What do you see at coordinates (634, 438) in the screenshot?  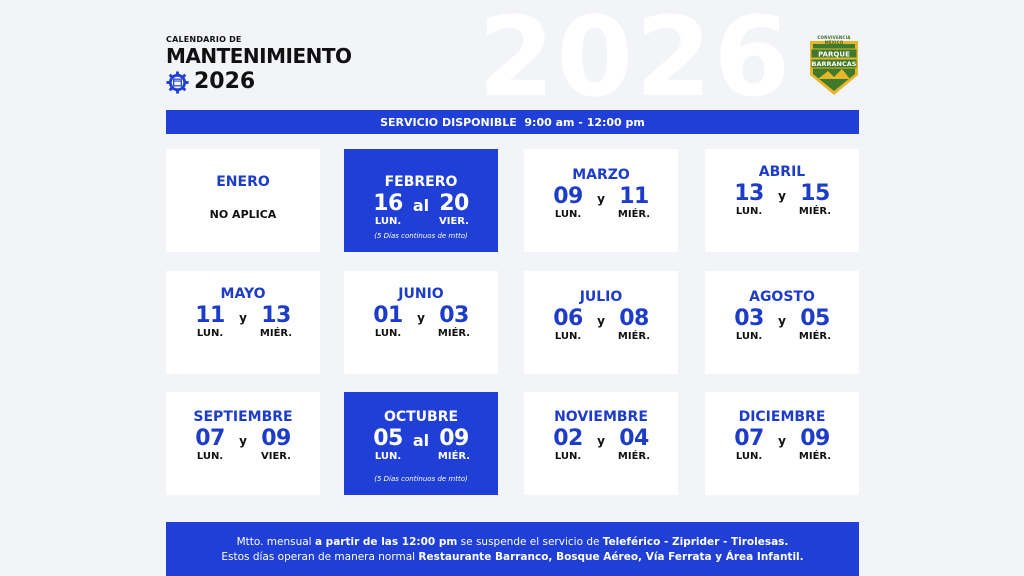 I see `day-number: 04` at bounding box center [634, 438].